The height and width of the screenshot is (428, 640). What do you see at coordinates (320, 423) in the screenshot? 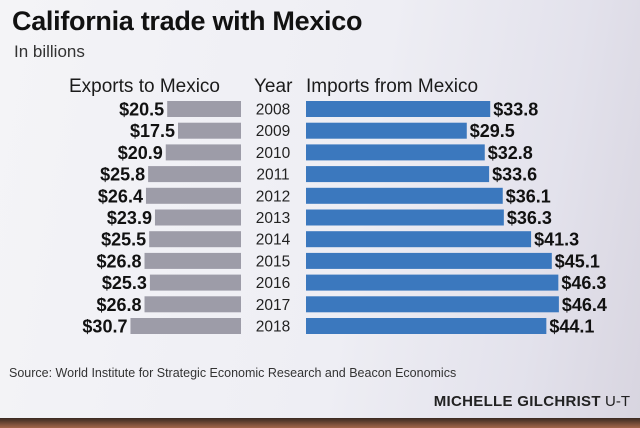
I see `photo-bottom-edge` at bounding box center [320, 423].